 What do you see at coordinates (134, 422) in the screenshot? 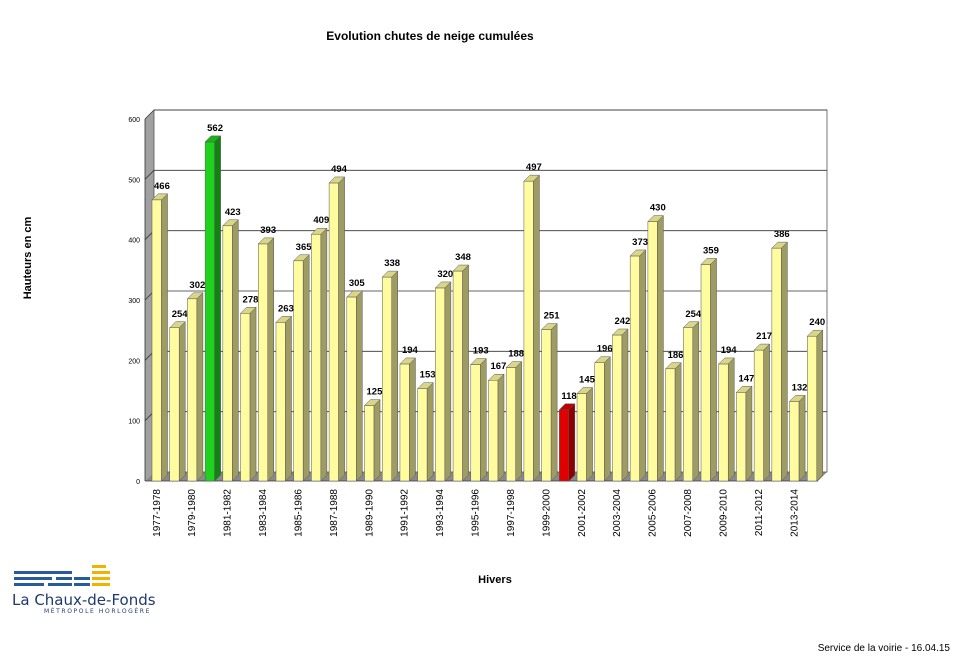
I see `y-tick-label: 100` at bounding box center [134, 422].